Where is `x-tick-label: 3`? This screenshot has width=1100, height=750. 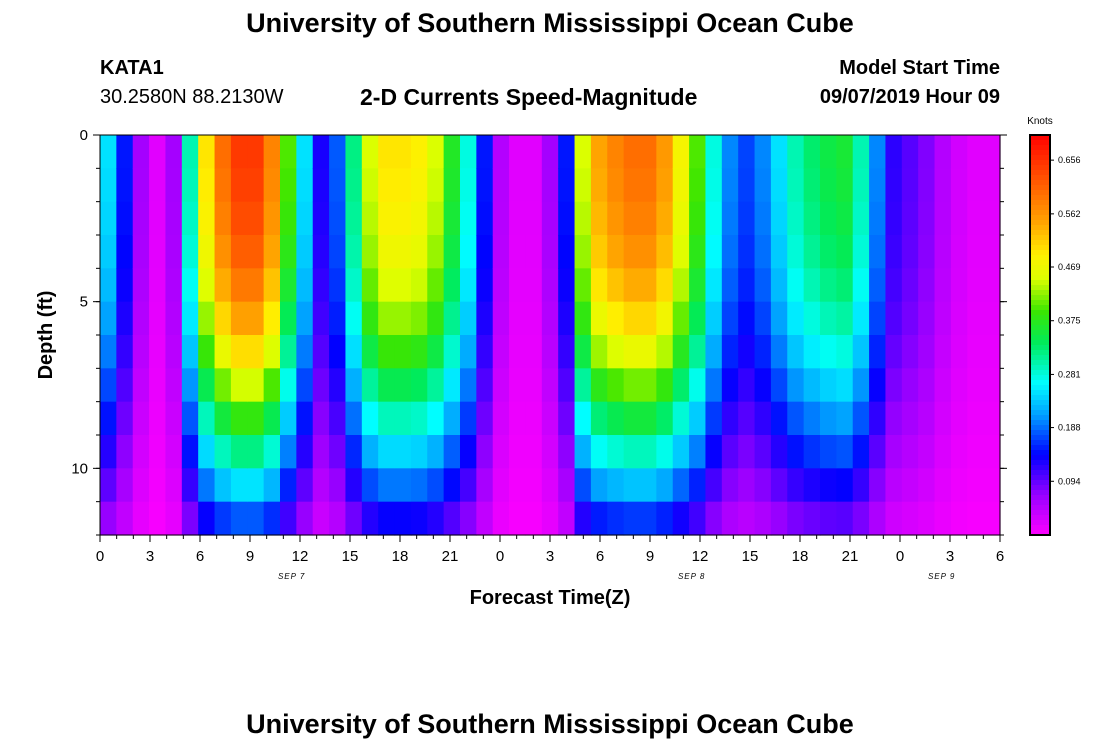 x-tick-label: 3 is located at coordinates (150, 556).